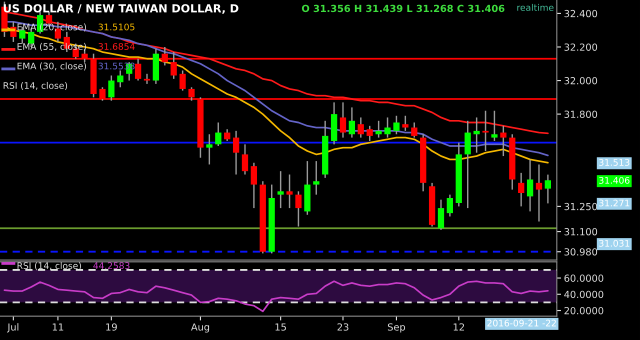  What do you see at coordinates (581, 114) in the screenshot?
I see `y-tick-label: 31.800` at bounding box center [581, 114].